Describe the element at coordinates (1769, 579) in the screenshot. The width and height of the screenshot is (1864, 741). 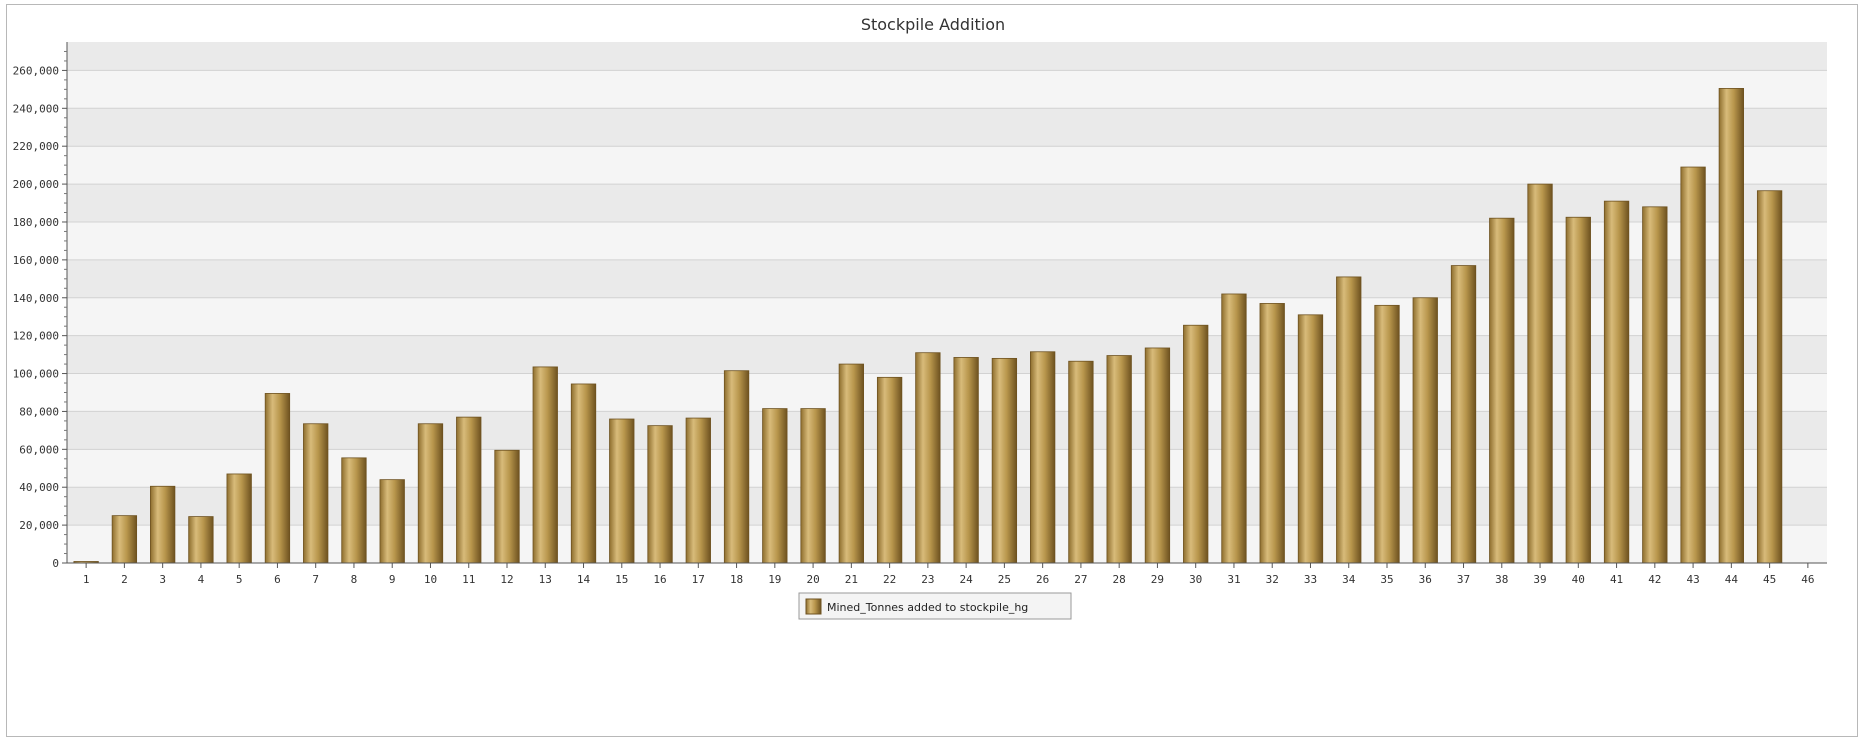
I see `x-tick-label: 45` at that location.